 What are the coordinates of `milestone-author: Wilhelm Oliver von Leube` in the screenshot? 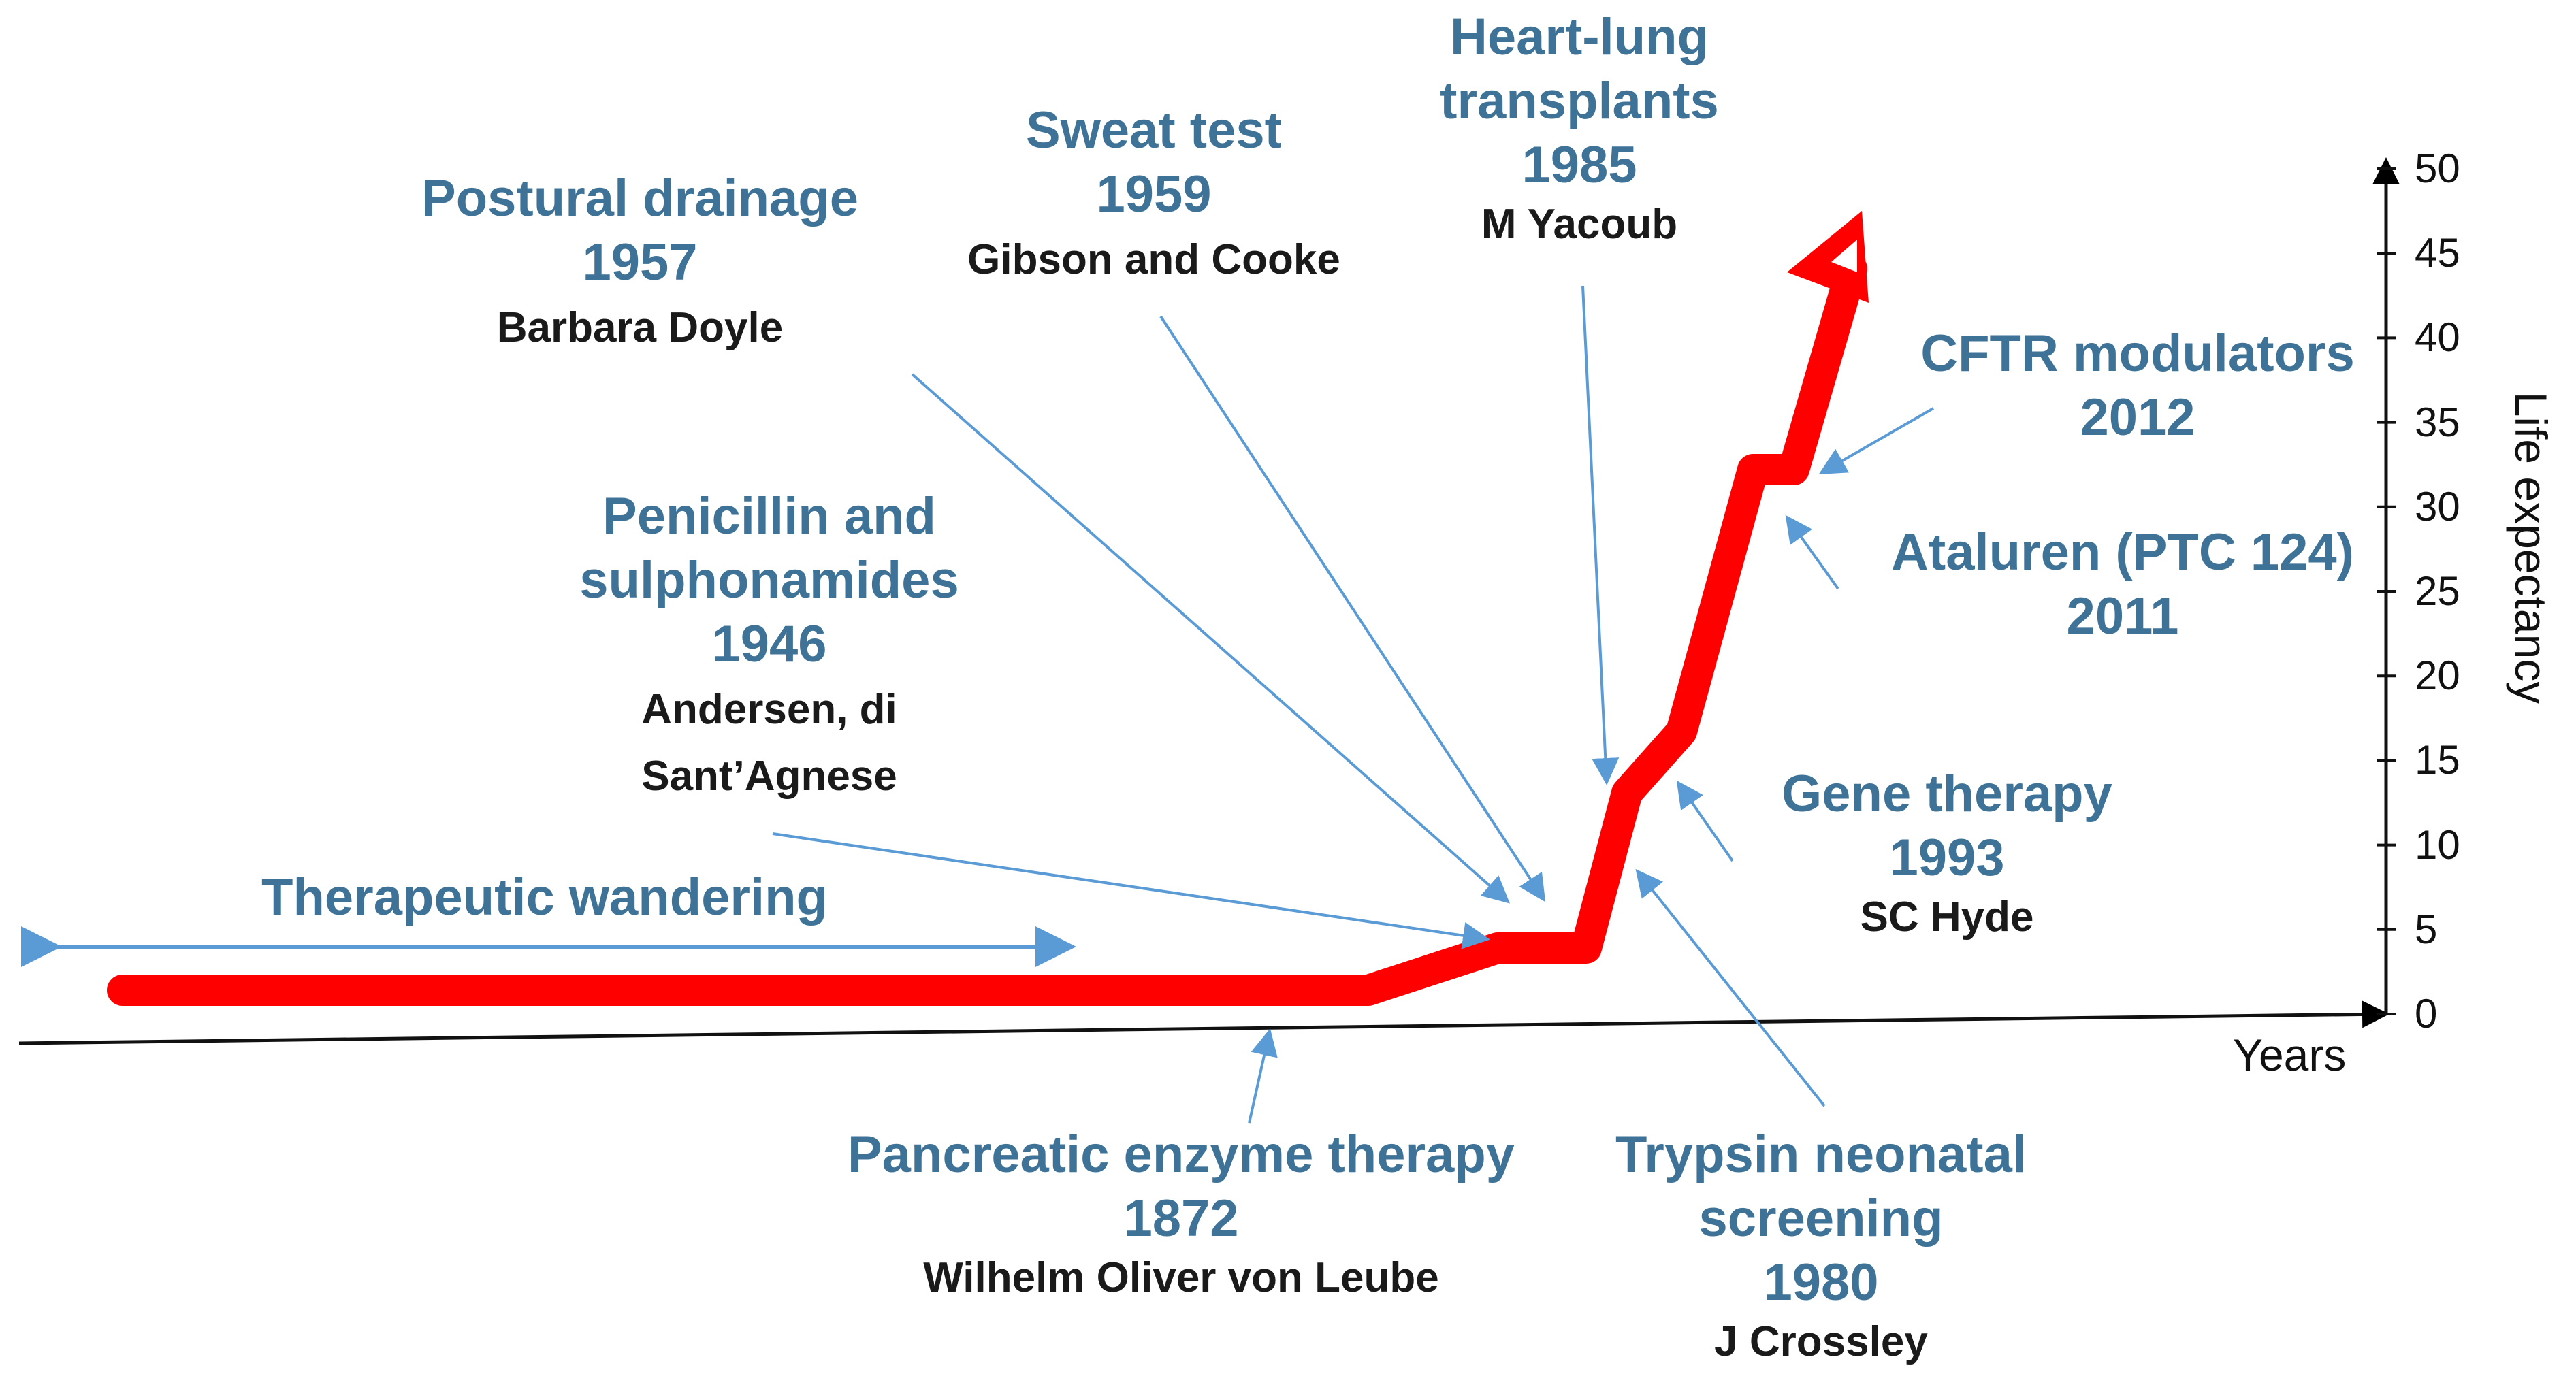 It's located at (1181, 1277).